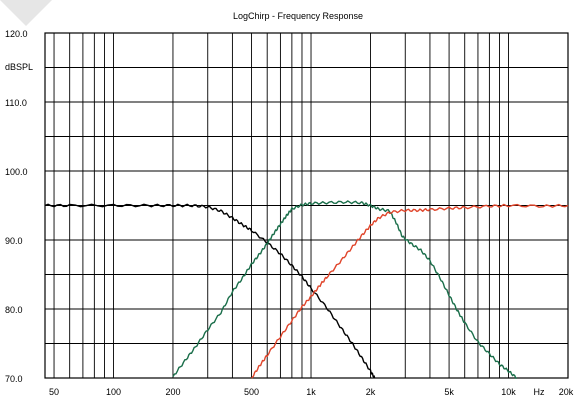 The width and height of the screenshot is (576, 398). What do you see at coordinates (566, 392) in the screenshot?
I see `x-tick-label: 20k` at bounding box center [566, 392].